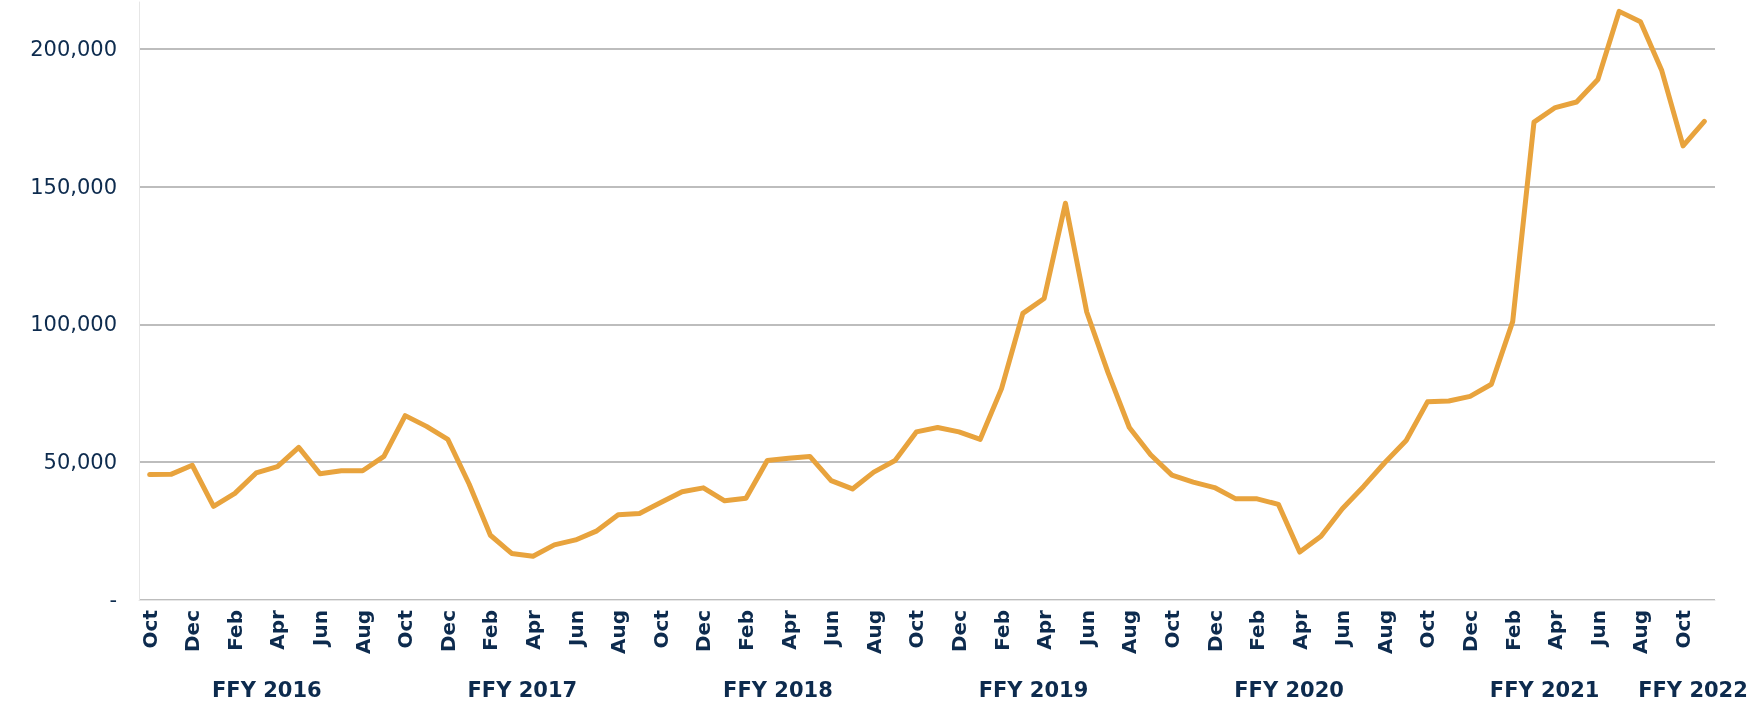 The height and width of the screenshot is (714, 1748). I want to click on text: FFY 2018, so click(778, 690).